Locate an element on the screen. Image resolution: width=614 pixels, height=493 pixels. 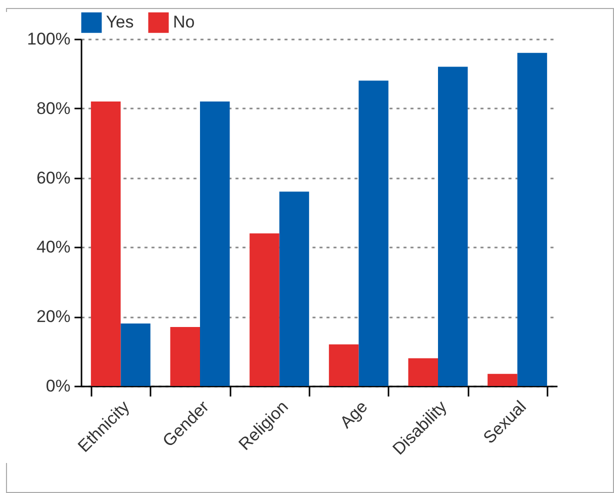
legend-label: No is located at coordinates (184, 22).